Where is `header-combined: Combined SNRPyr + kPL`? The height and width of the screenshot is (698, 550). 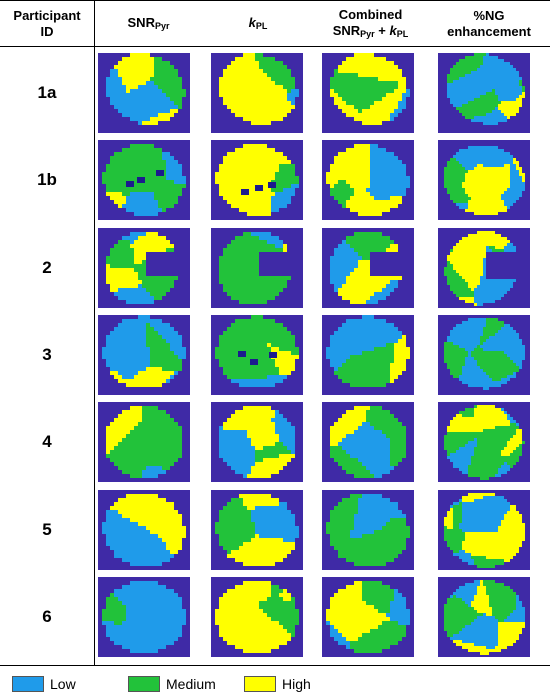 header-combined: Combined SNRPyr + kPL is located at coordinates (370, 24).